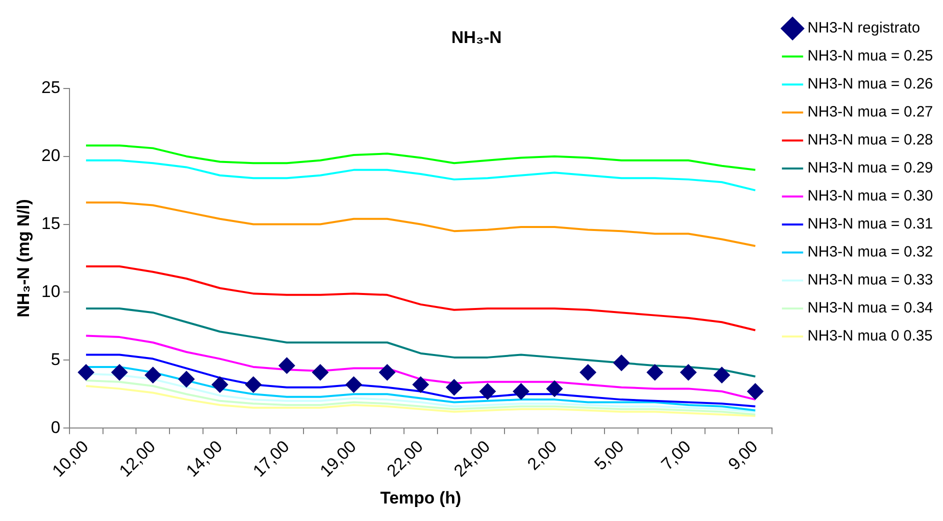 The height and width of the screenshot is (521, 943). I want to click on legend-label: NH3-N mua = 0.31, so click(871, 224).